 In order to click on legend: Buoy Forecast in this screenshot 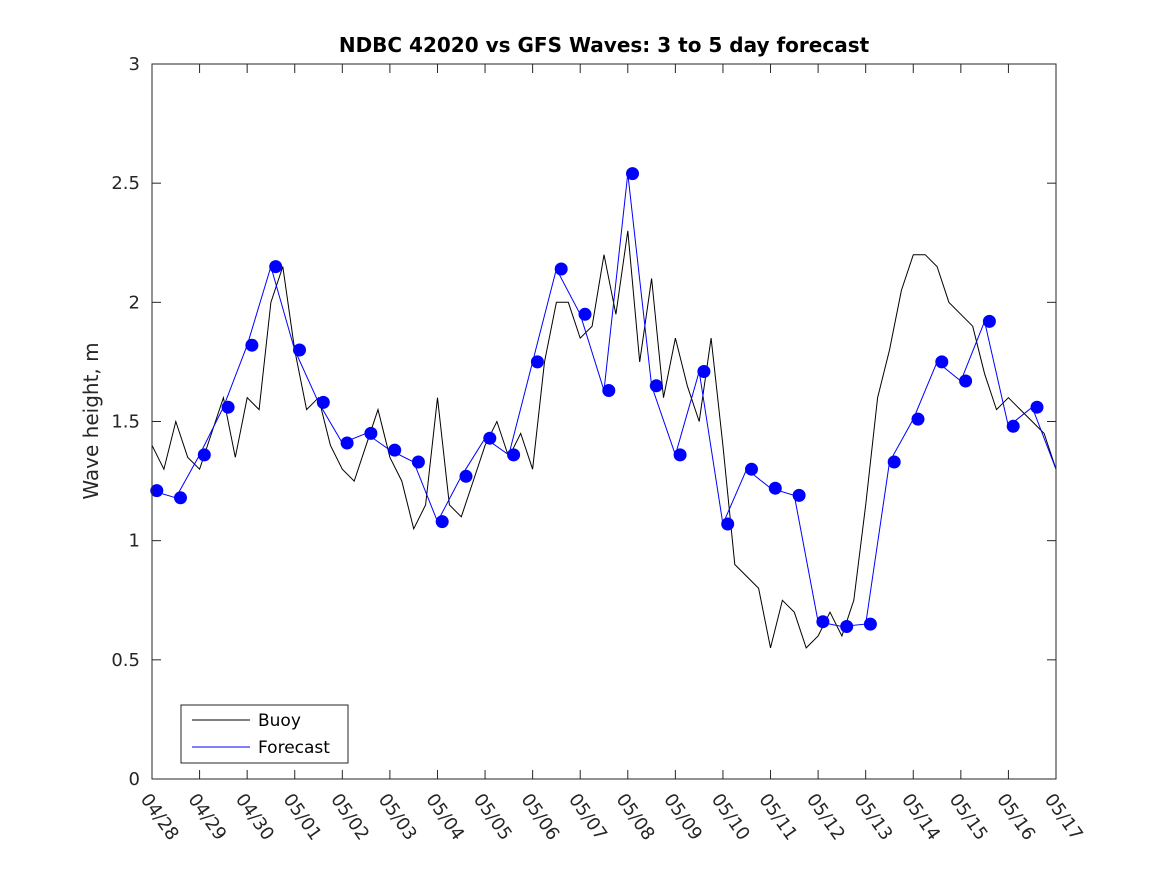, I will do `click(264, 734)`.